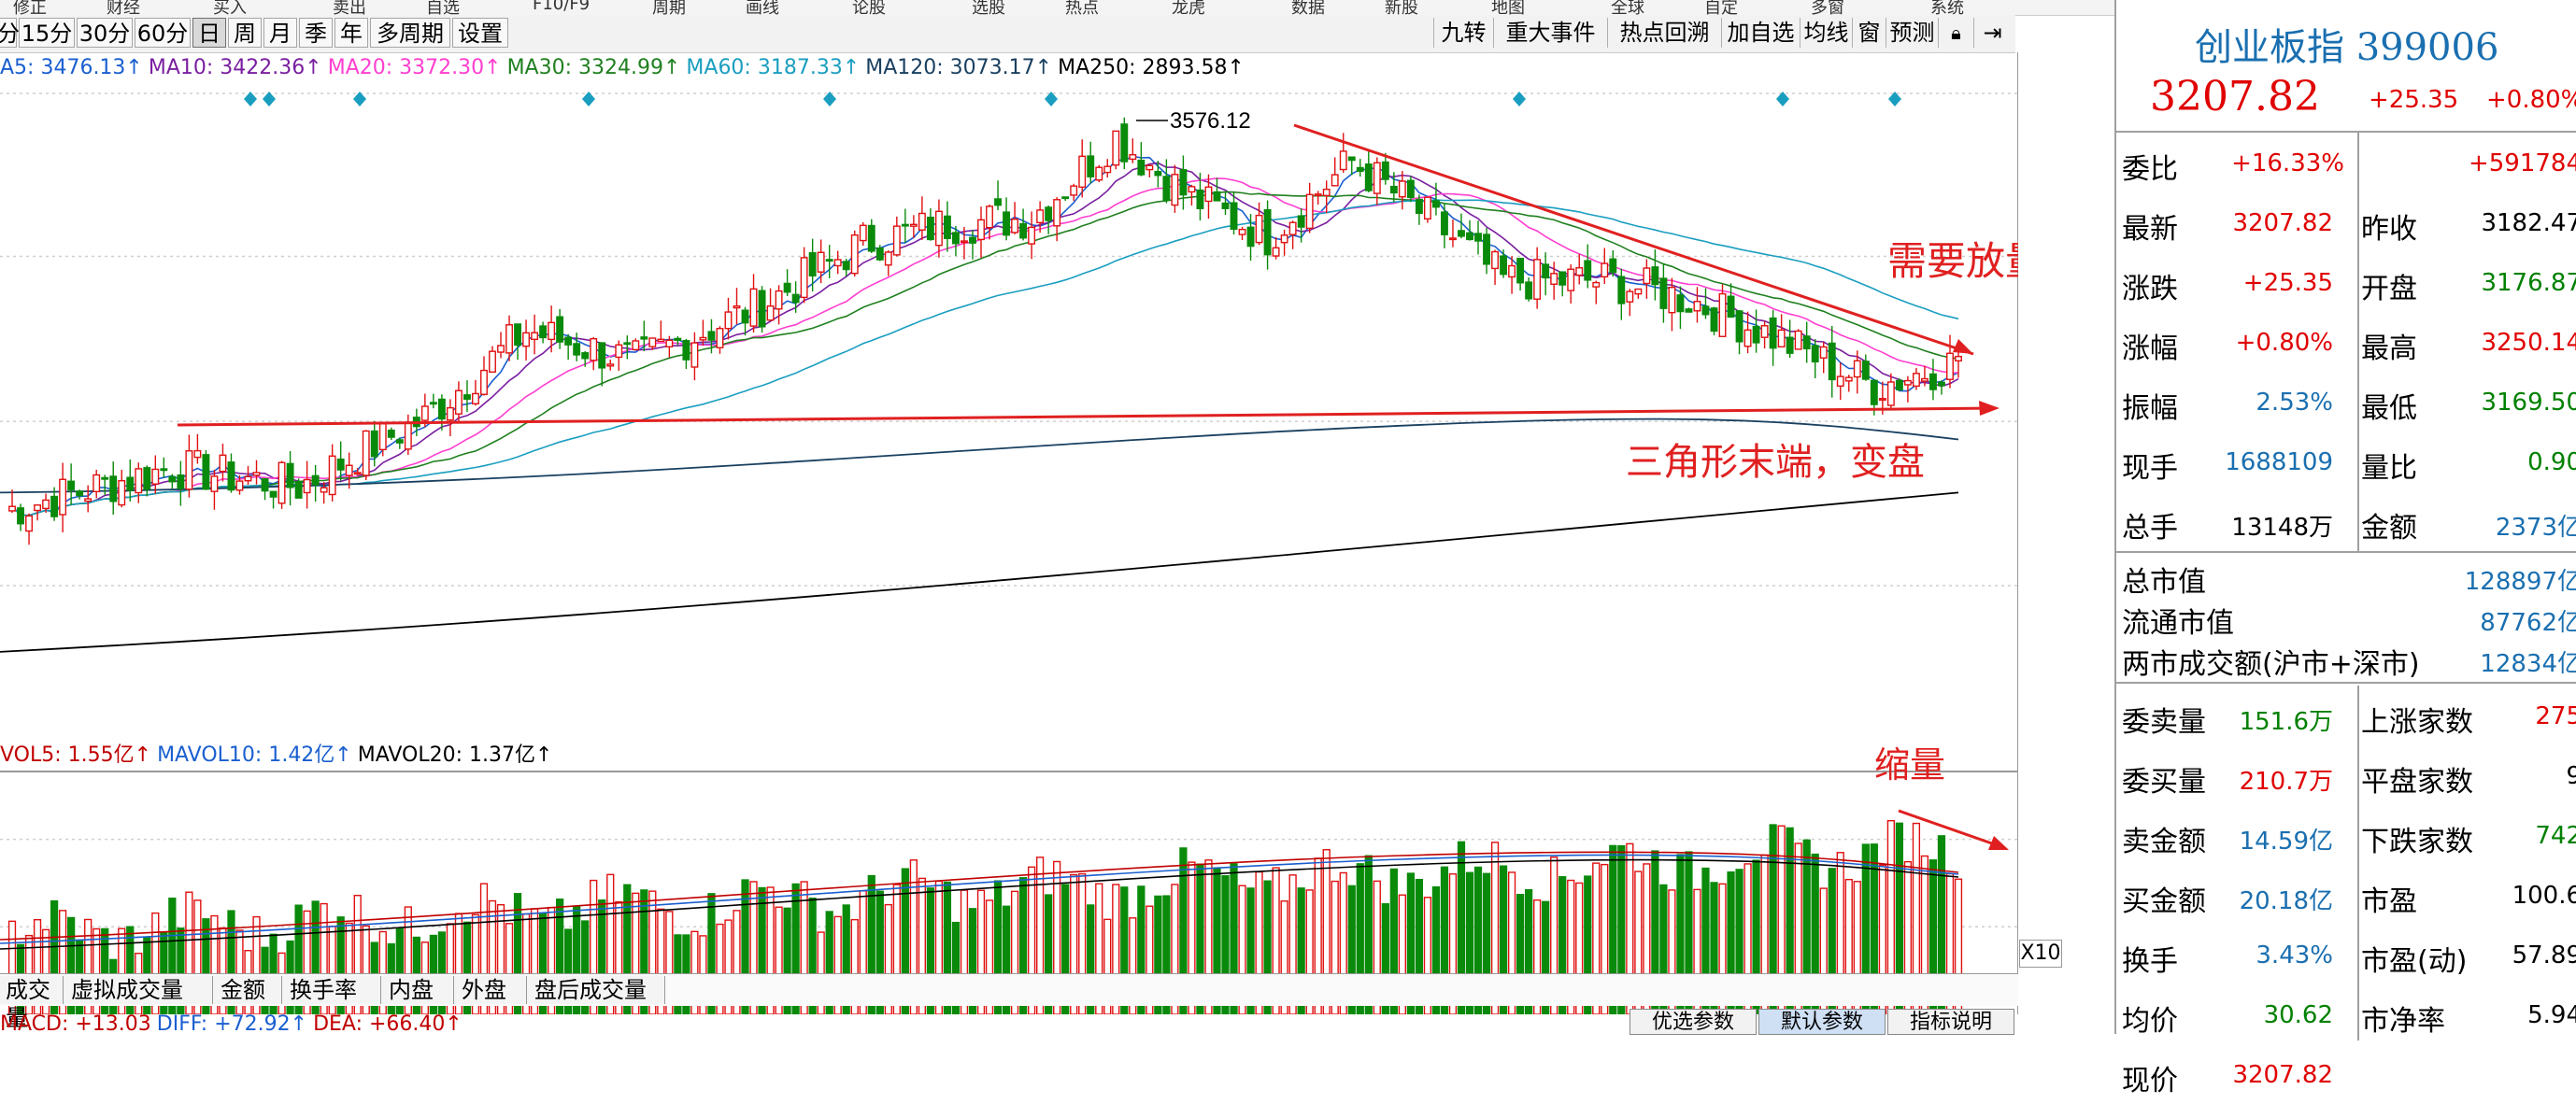 The height and width of the screenshot is (1104, 2576). Describe the element at coordinates (248, 990) in the screenshot. I see `indicator-tab-2: 金额` at that location.